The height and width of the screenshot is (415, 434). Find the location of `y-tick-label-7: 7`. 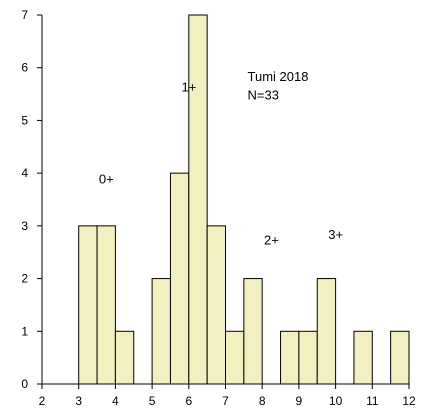

y-tick-label-7: 7 is located at coordinates (24, 15).